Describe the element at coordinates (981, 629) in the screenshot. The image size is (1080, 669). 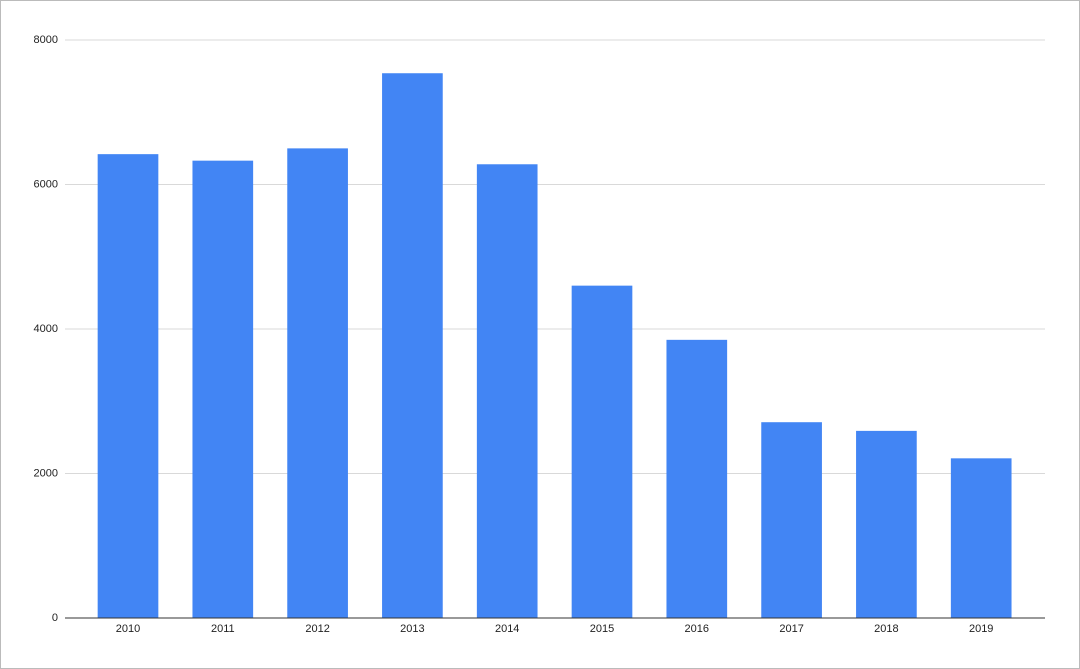
I see `x-tick-label: 2019` at that location.